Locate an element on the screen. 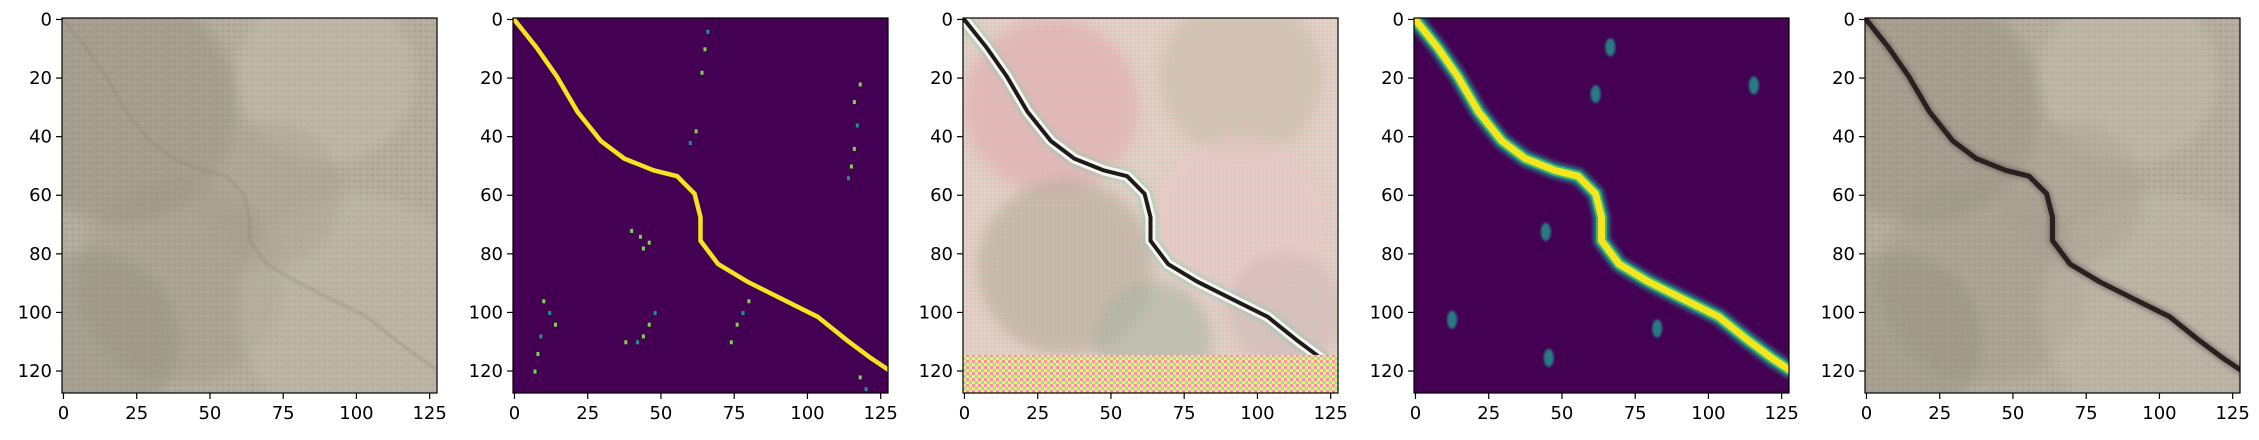 Image resolution: width=2259 pixels, height=440 pixels. crack-mask is located at coordinates (700, 195).